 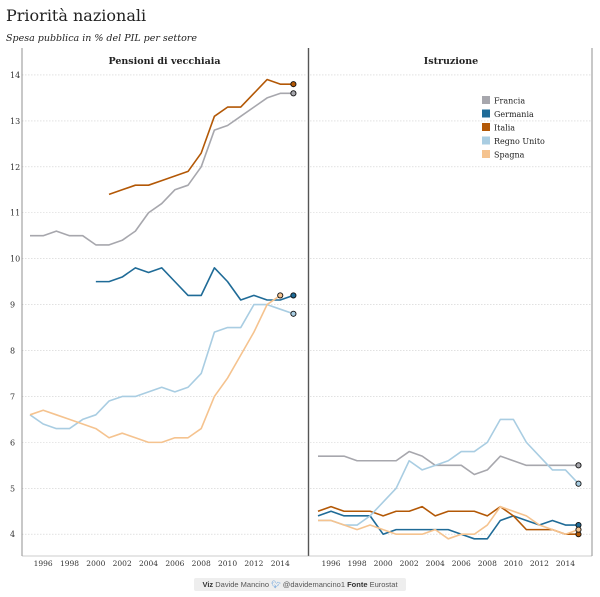 I want to click on panel-title: Pensioni di vecchiaia, so click(x=164, y=61).